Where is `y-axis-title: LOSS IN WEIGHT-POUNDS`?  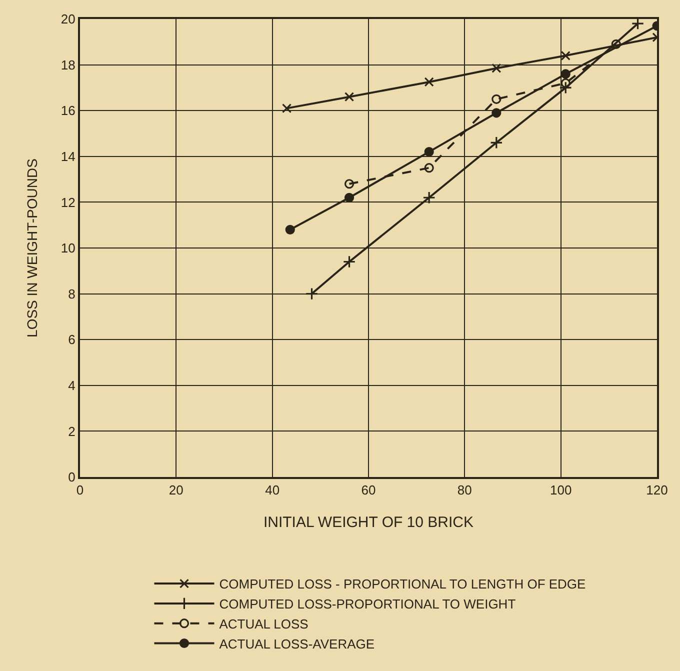 y-axis-title: LOSS IN WEIGHT-POUNDS is located at coordinates (32, 248).